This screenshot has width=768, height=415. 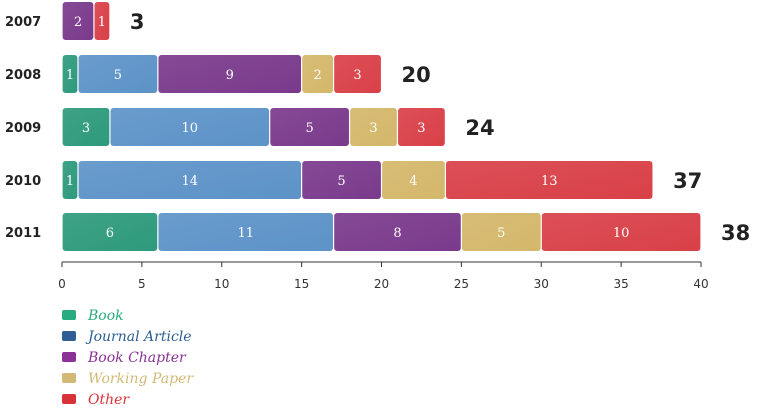 I want to click on x-tick-label-40: 40, so click(x=700, y=284).